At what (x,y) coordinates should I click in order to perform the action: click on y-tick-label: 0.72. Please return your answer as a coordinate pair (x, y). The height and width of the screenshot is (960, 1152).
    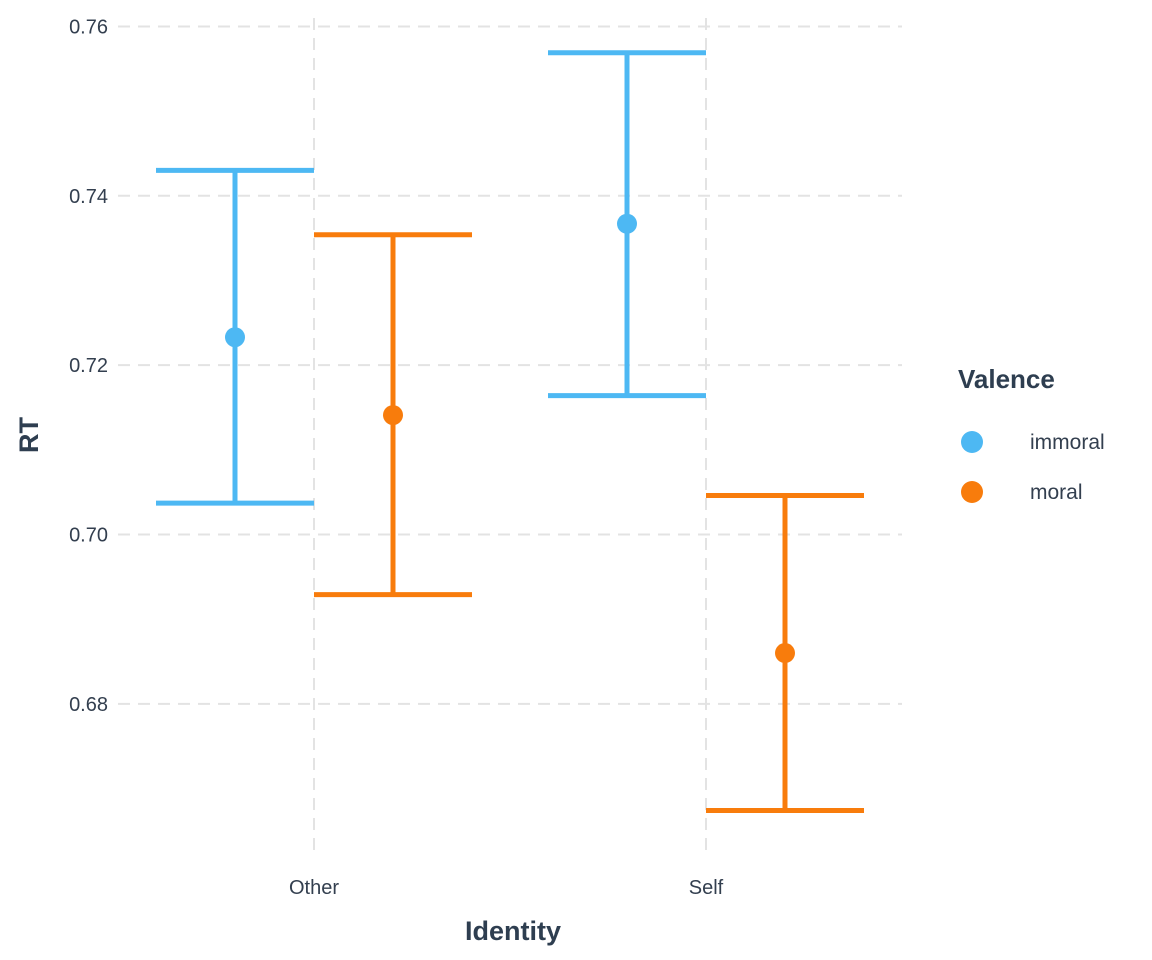
    Looking at the image, I should click on (88, 366).